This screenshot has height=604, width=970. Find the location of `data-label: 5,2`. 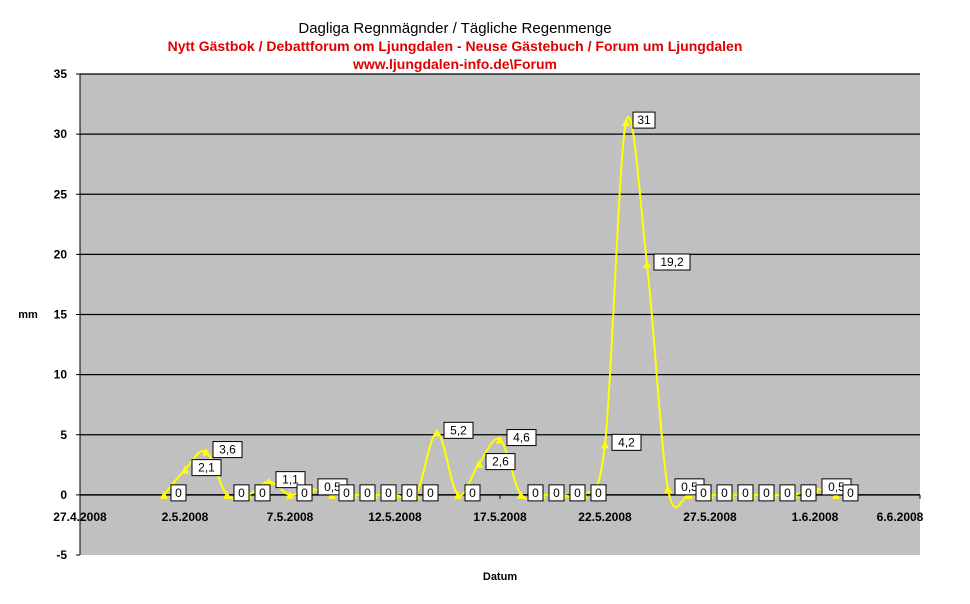

data-label: 5,2 is located at coordinates (458, 430).